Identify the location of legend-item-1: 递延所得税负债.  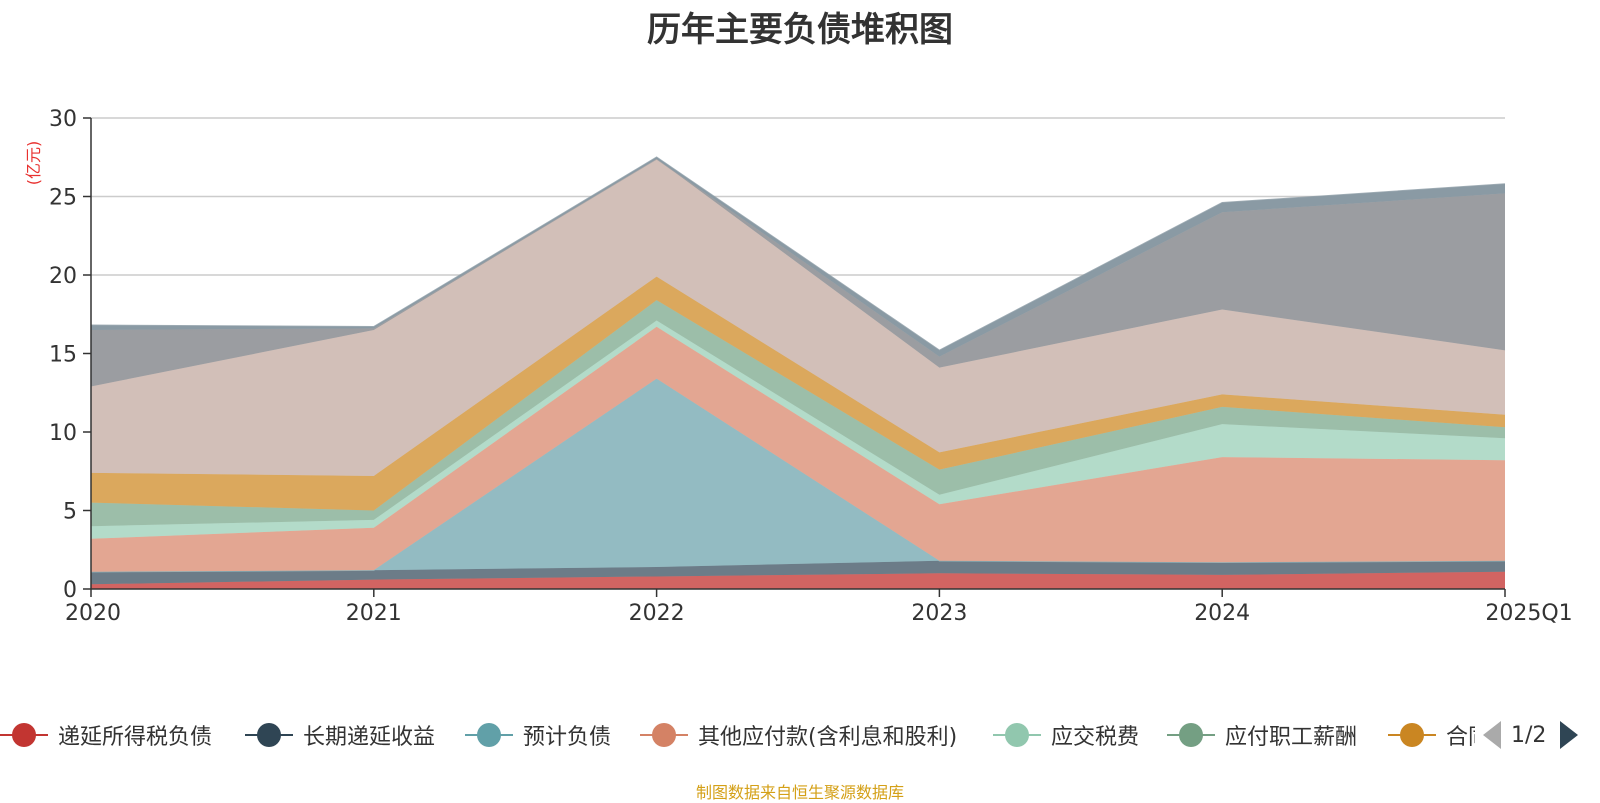
(106, 735).